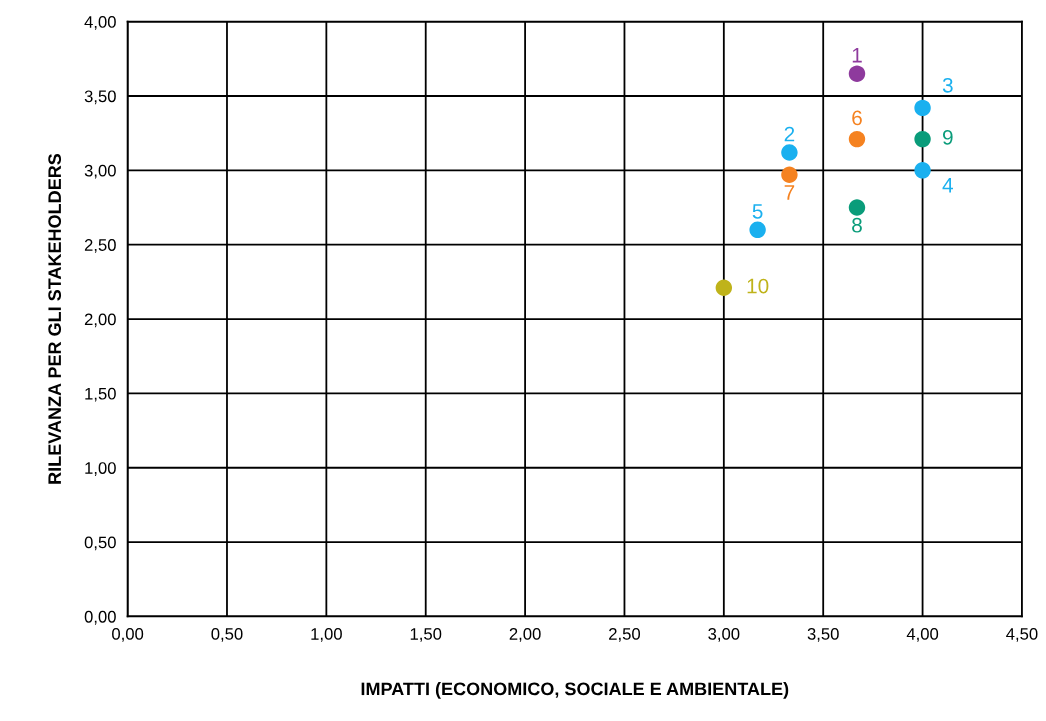  What do you see at coordinates (100, 394) in the screenshot?
I see `y-tick-label: 1,50` at bounding box center [100, 394].